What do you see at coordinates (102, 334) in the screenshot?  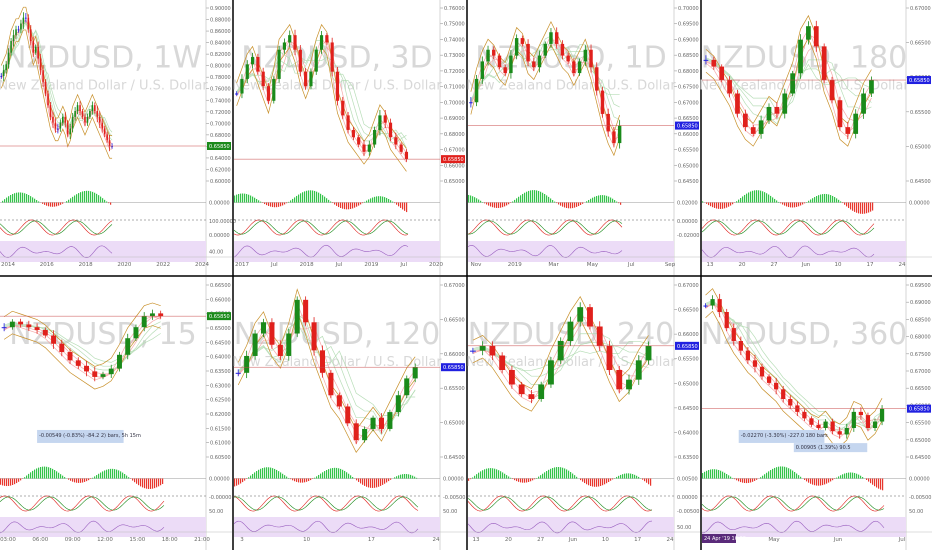 I see `symbol-watermark: NZDUSD, 15` at bounding box center [102, 334].